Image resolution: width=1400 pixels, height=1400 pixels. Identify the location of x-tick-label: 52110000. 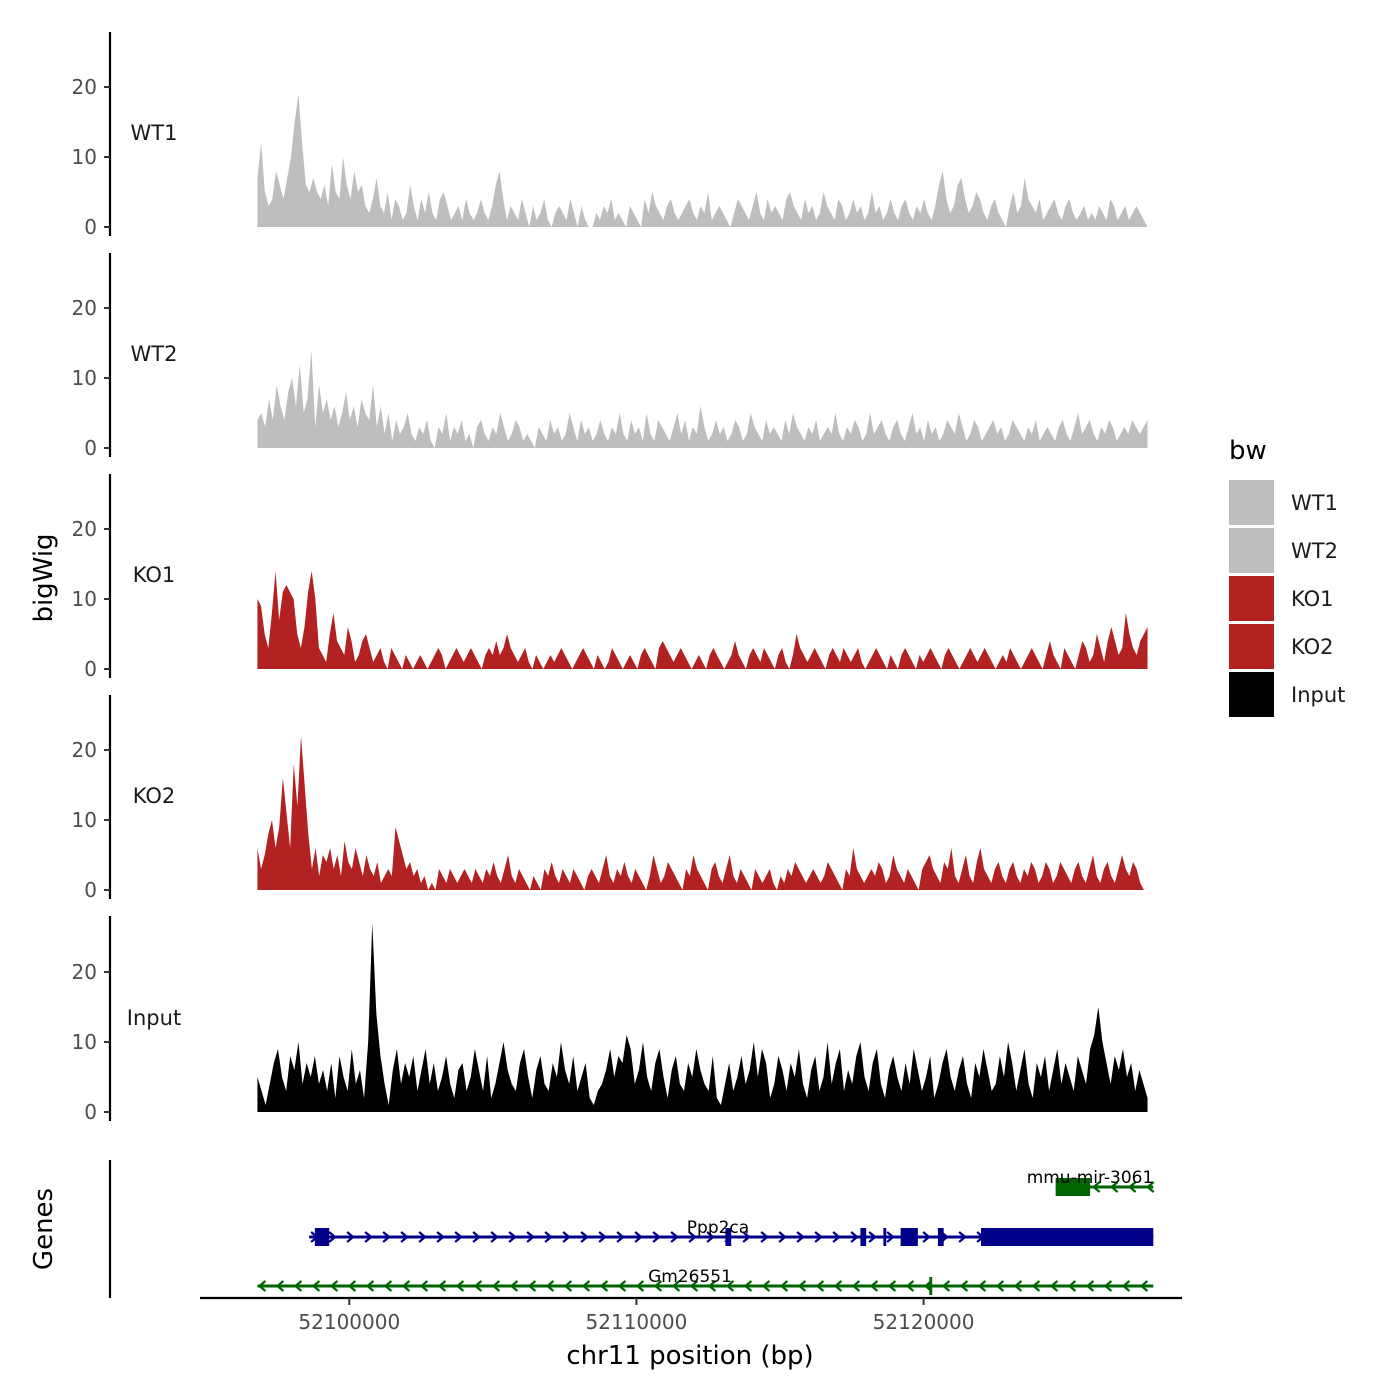
(637, 1322).